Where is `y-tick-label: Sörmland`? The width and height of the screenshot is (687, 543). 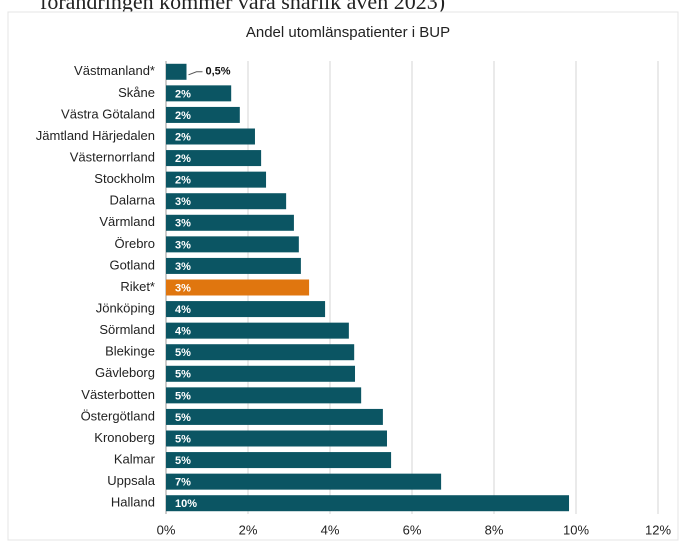 y-tick-label: Sörmland is located at coordinates (127, 329).